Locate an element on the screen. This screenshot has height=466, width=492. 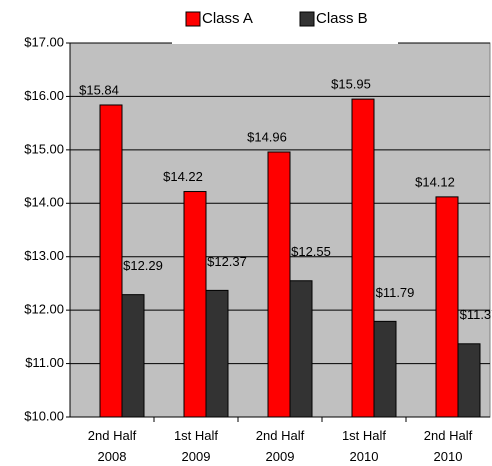
value-label: $15.84 is located at coordinates (99, 89).